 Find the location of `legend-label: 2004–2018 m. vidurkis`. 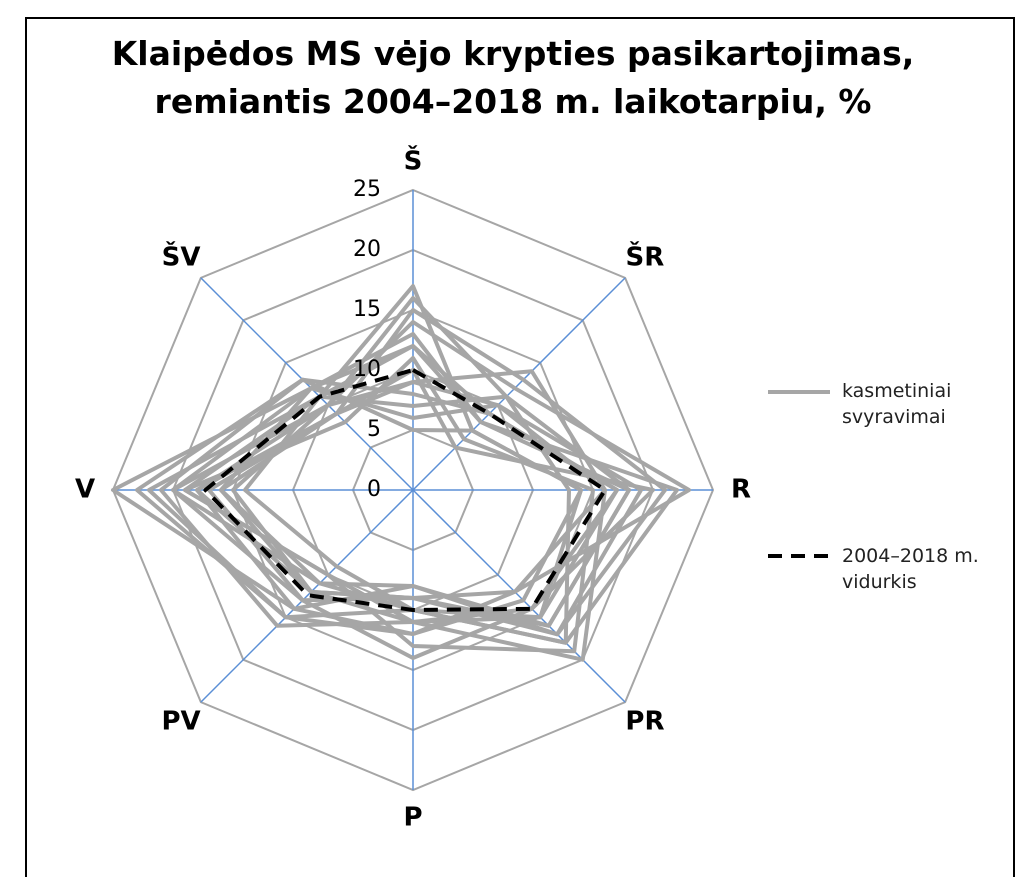

legend-label: 2004–2018 m. vidurkis is located at coordinates (910, 569).